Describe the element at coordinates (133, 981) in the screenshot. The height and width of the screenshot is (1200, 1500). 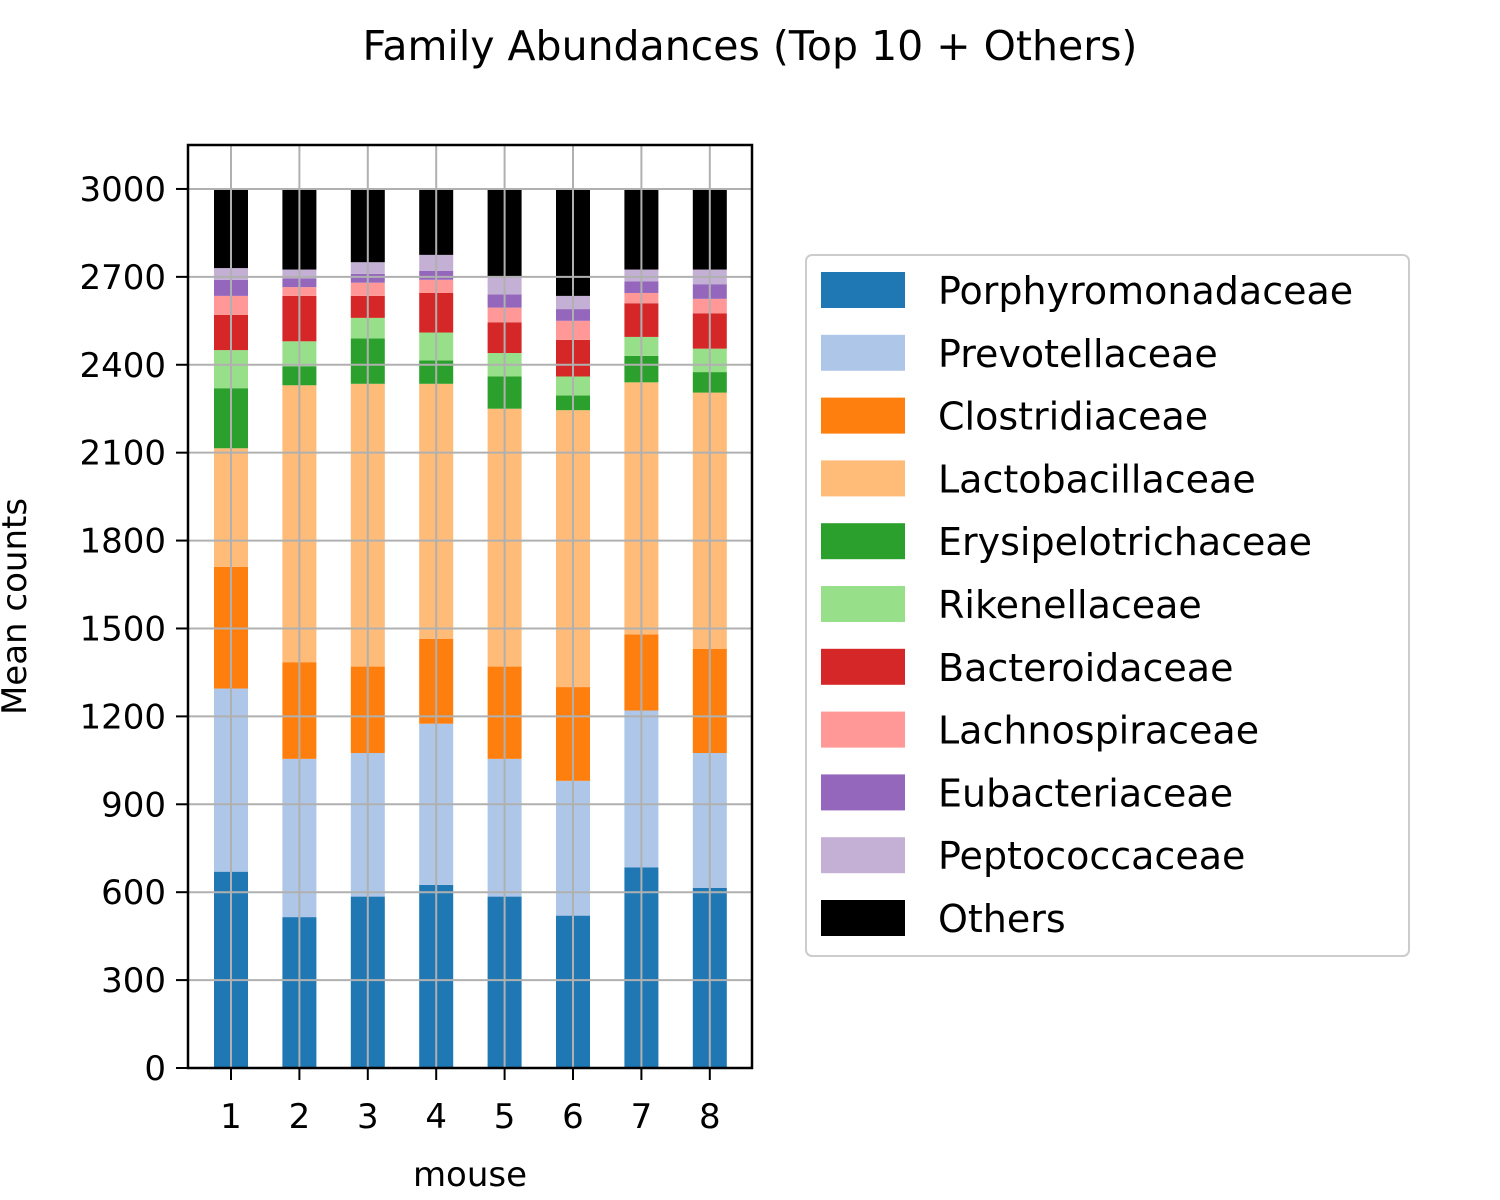
I see `y-tick-label: 300` at that location.